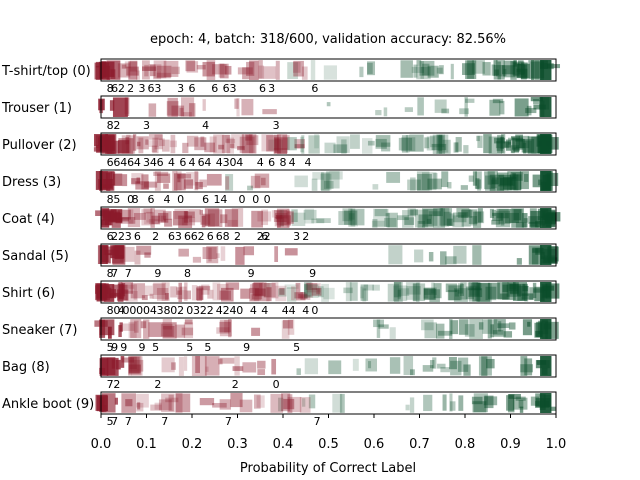  What do you see at coordinates (146, 310) in the screenshot?
I see `predicted-label-annotation: 0` at bounding box center [146, 310].